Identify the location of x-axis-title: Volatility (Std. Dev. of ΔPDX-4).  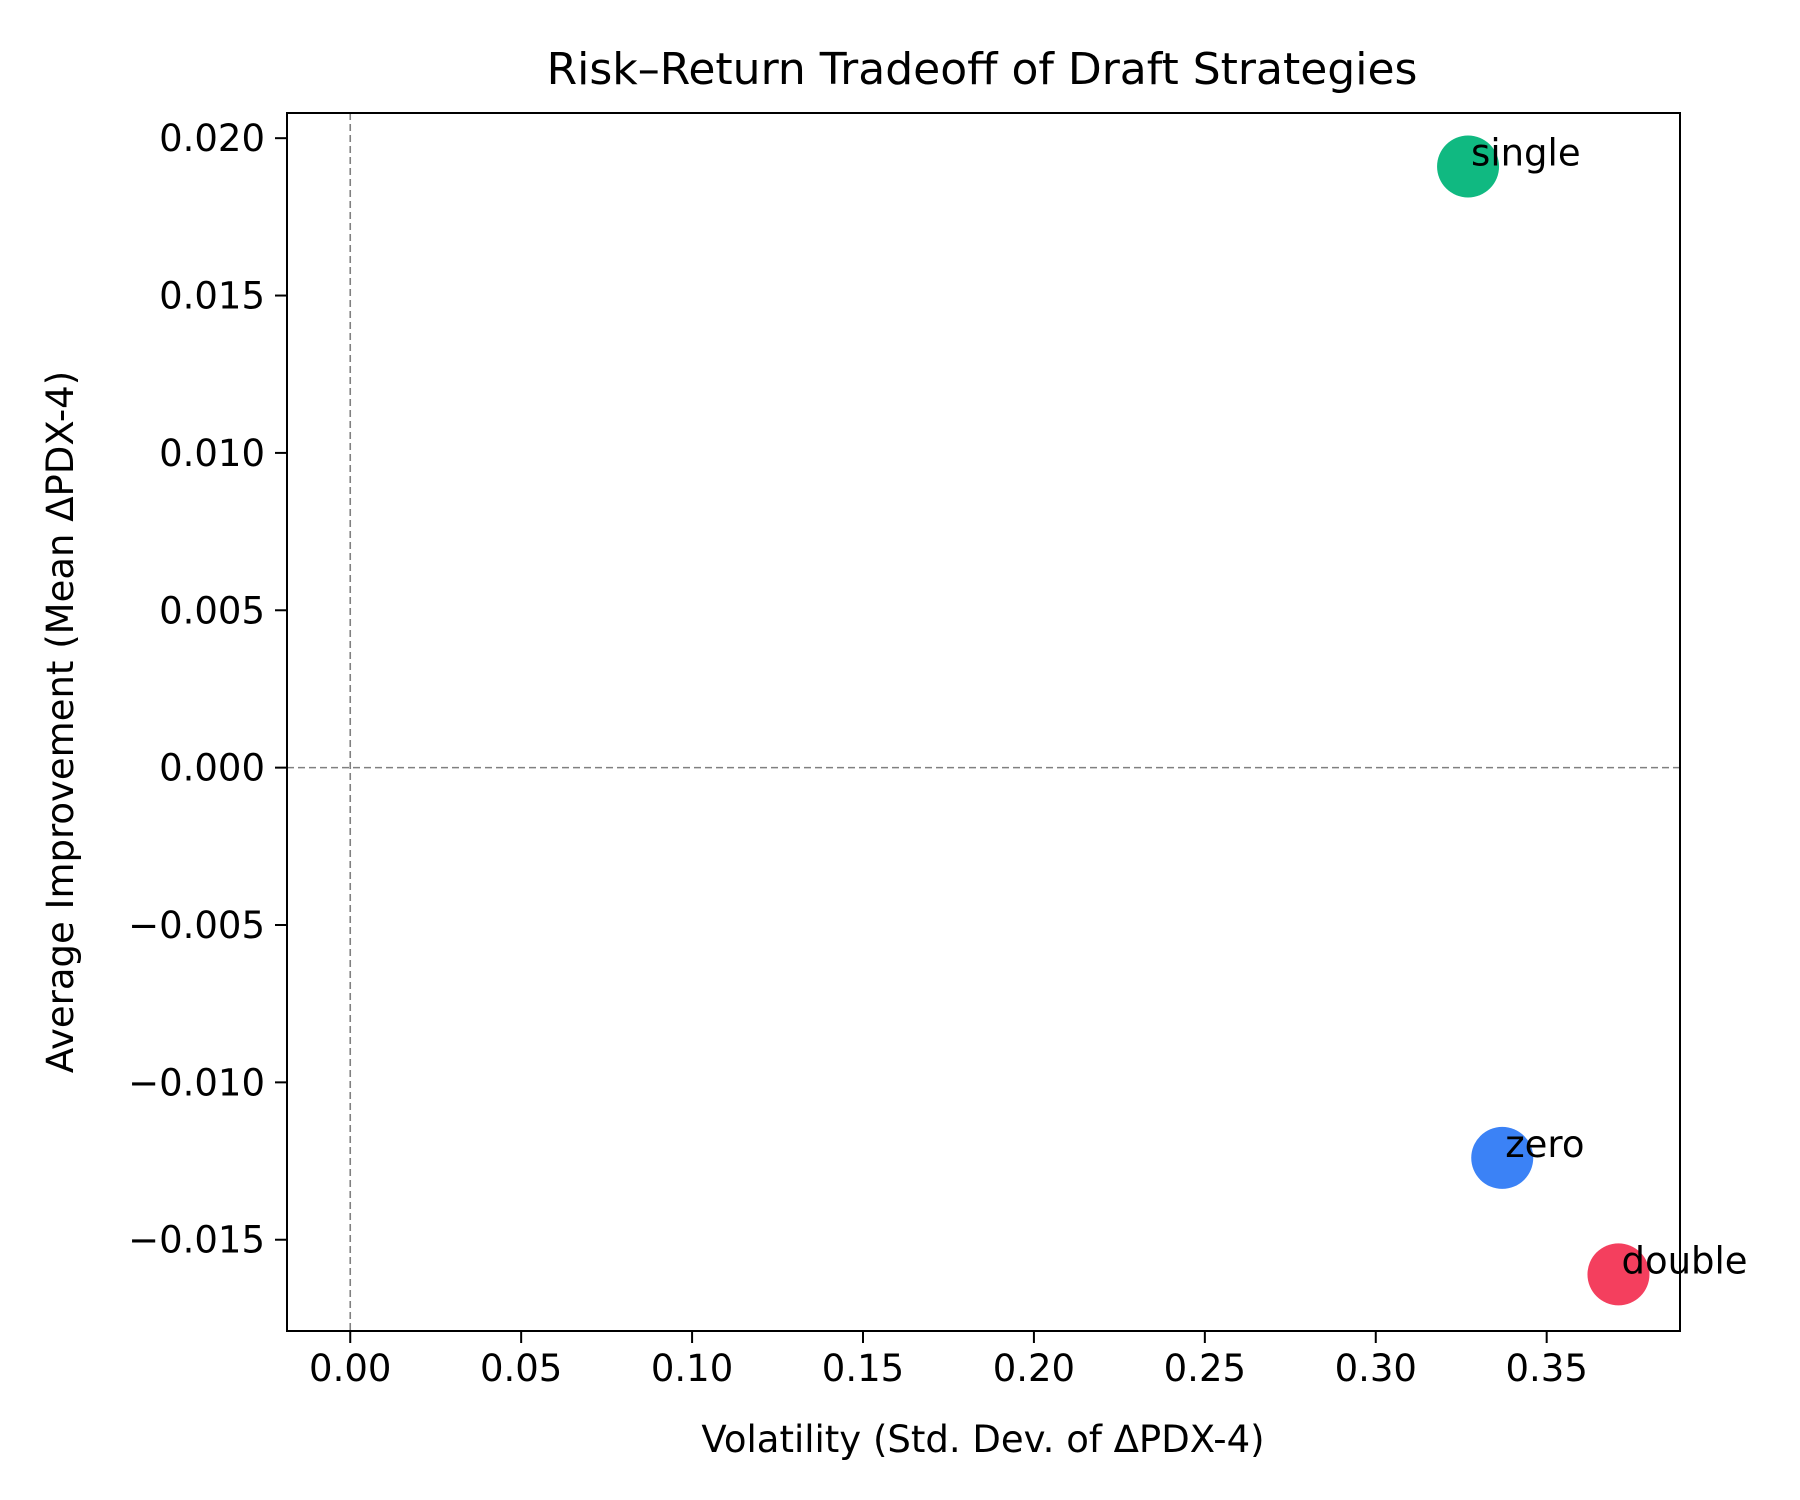
(982, 1439).